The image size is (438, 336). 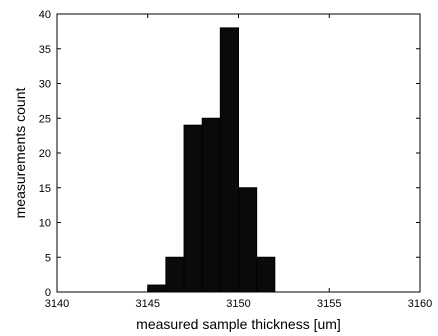 I want to click on x-axis-label: measured sample thickness [um], so click(x=238, y=324).